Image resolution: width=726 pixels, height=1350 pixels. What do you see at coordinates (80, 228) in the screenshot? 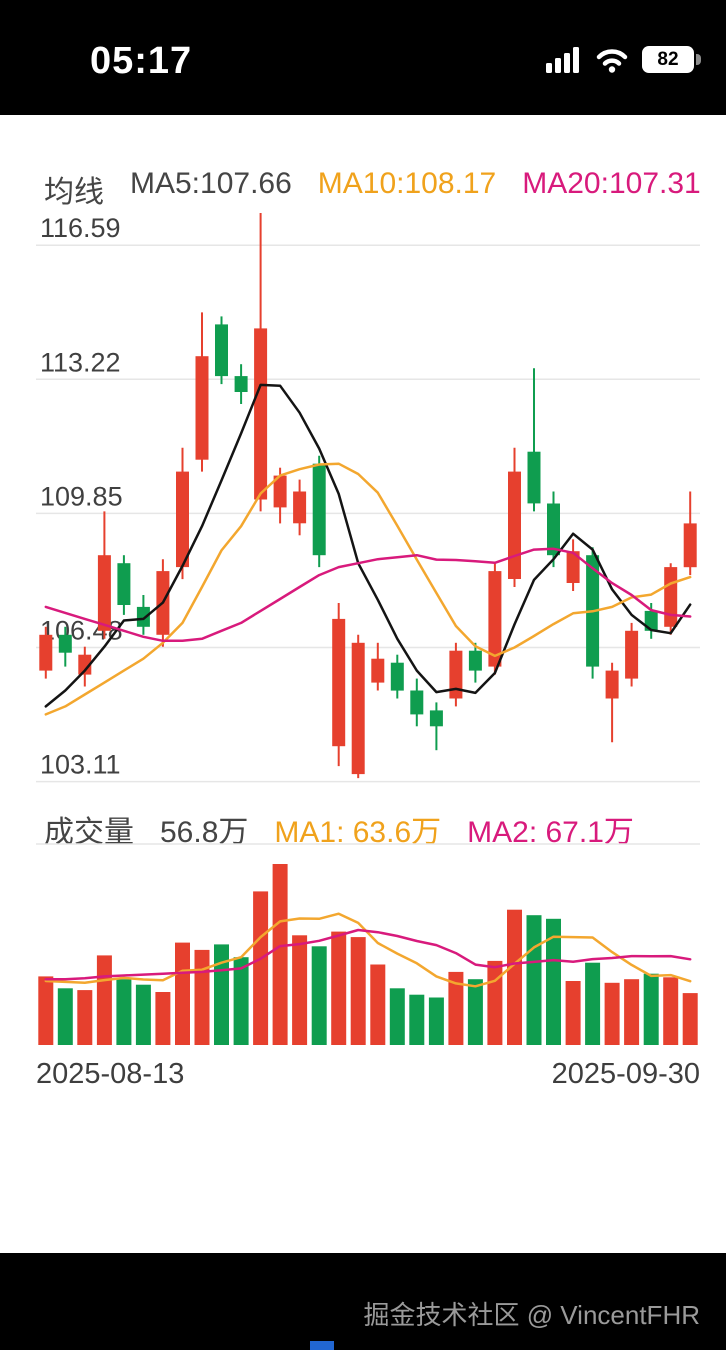
I see `y-axis-label: 116.59` at bounding box center [80, 228].